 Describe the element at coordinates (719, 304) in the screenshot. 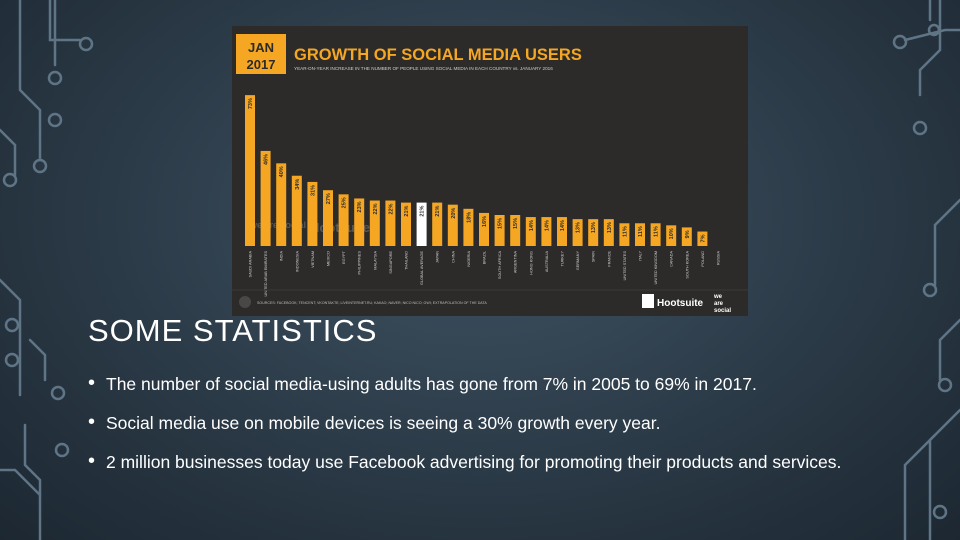

I see `brand-are: are` at that location.